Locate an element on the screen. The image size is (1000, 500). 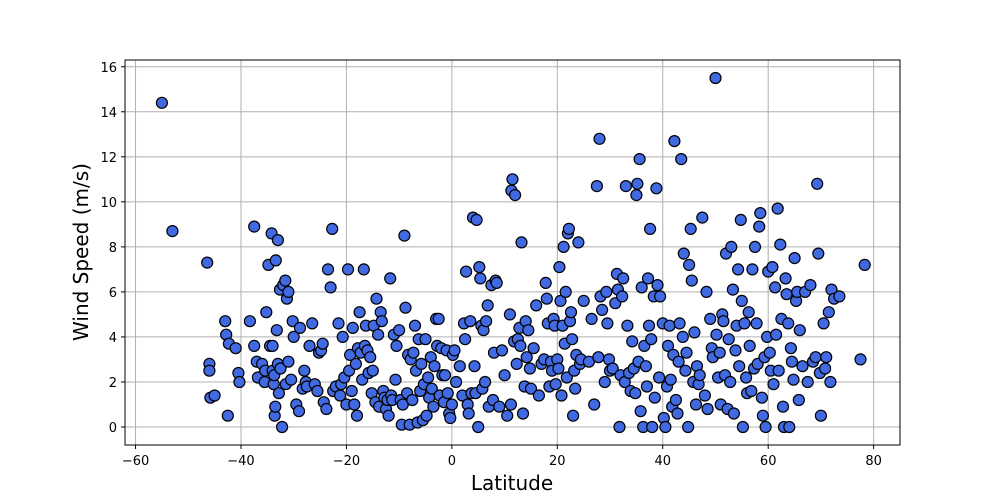
y-tick-label: 10 is located at coordinates (108, 203).